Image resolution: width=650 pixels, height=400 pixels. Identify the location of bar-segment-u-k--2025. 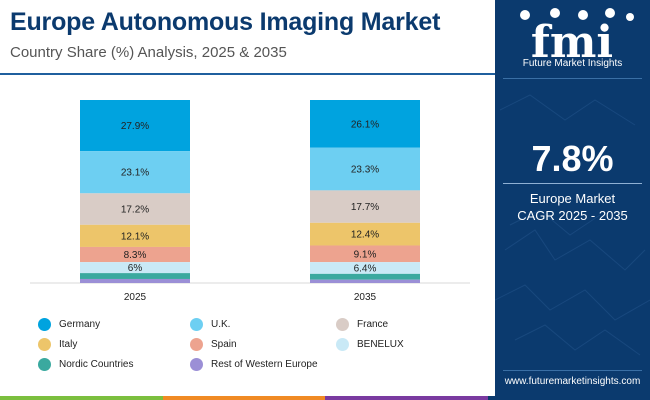
(135, 172).